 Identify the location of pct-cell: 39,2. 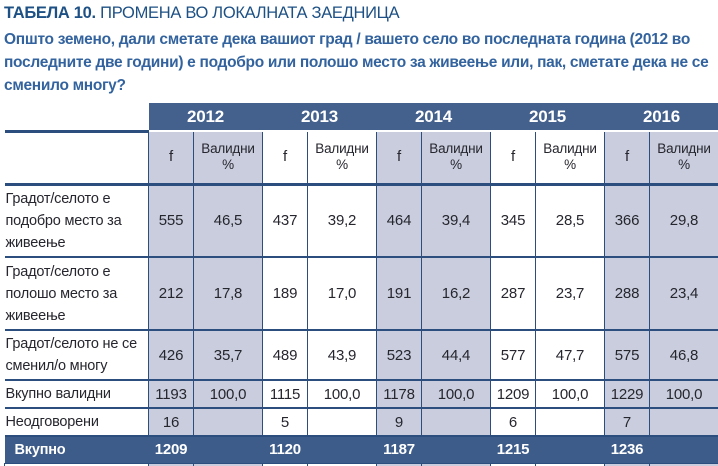
(342, 220).